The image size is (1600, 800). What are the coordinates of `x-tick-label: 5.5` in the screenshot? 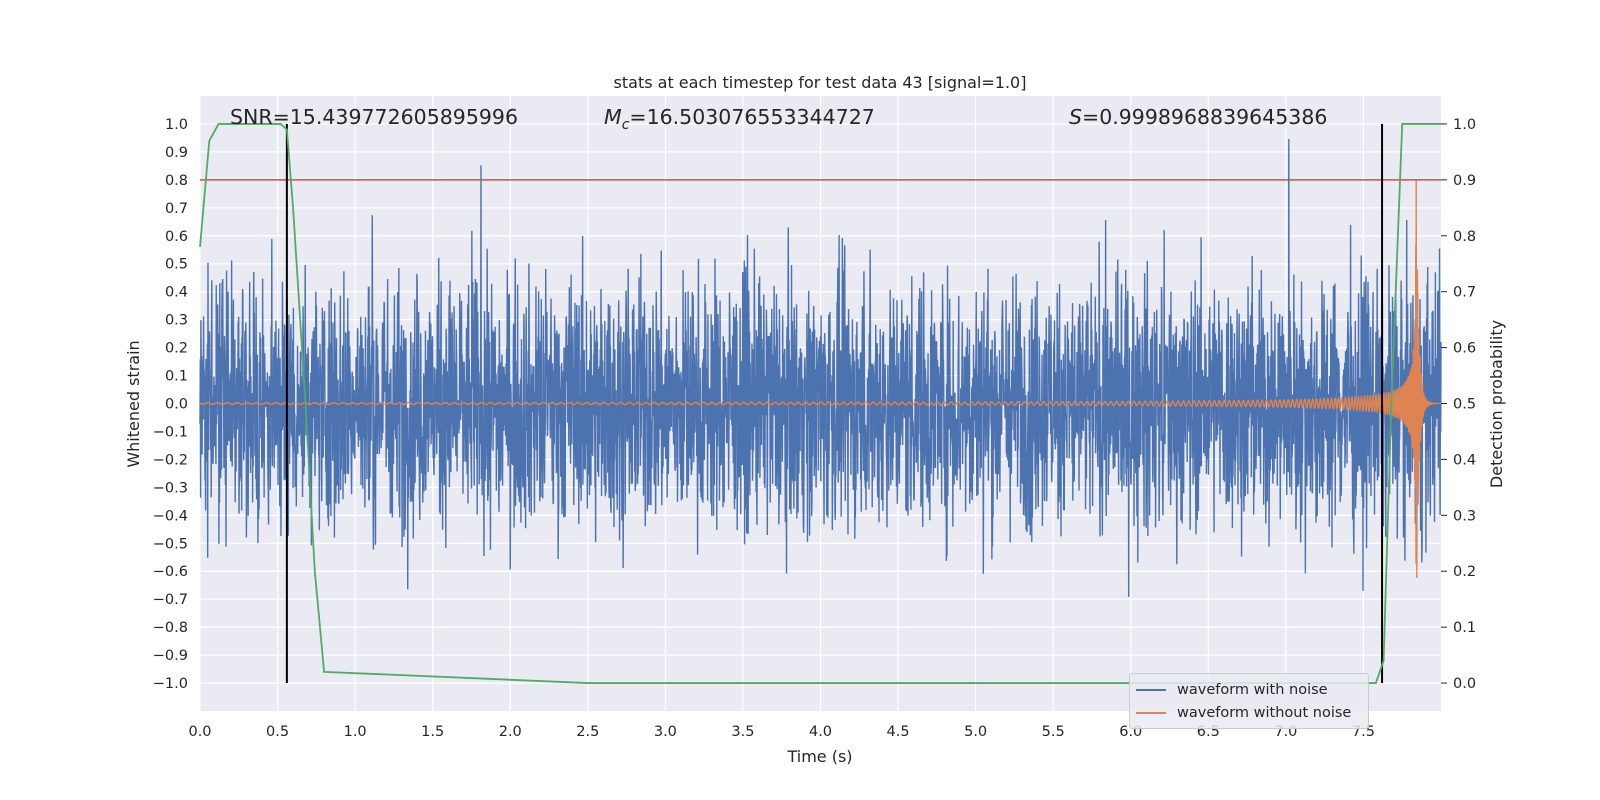 It's located at (1053, 732).